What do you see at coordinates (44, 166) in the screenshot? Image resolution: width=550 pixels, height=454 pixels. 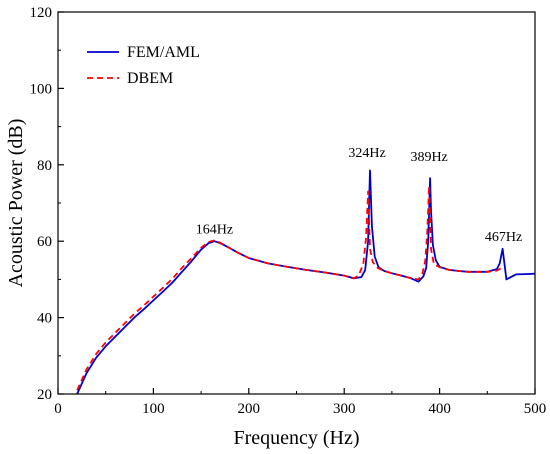 I see `y-tick-label: 80` at bounding box center [44, 166].